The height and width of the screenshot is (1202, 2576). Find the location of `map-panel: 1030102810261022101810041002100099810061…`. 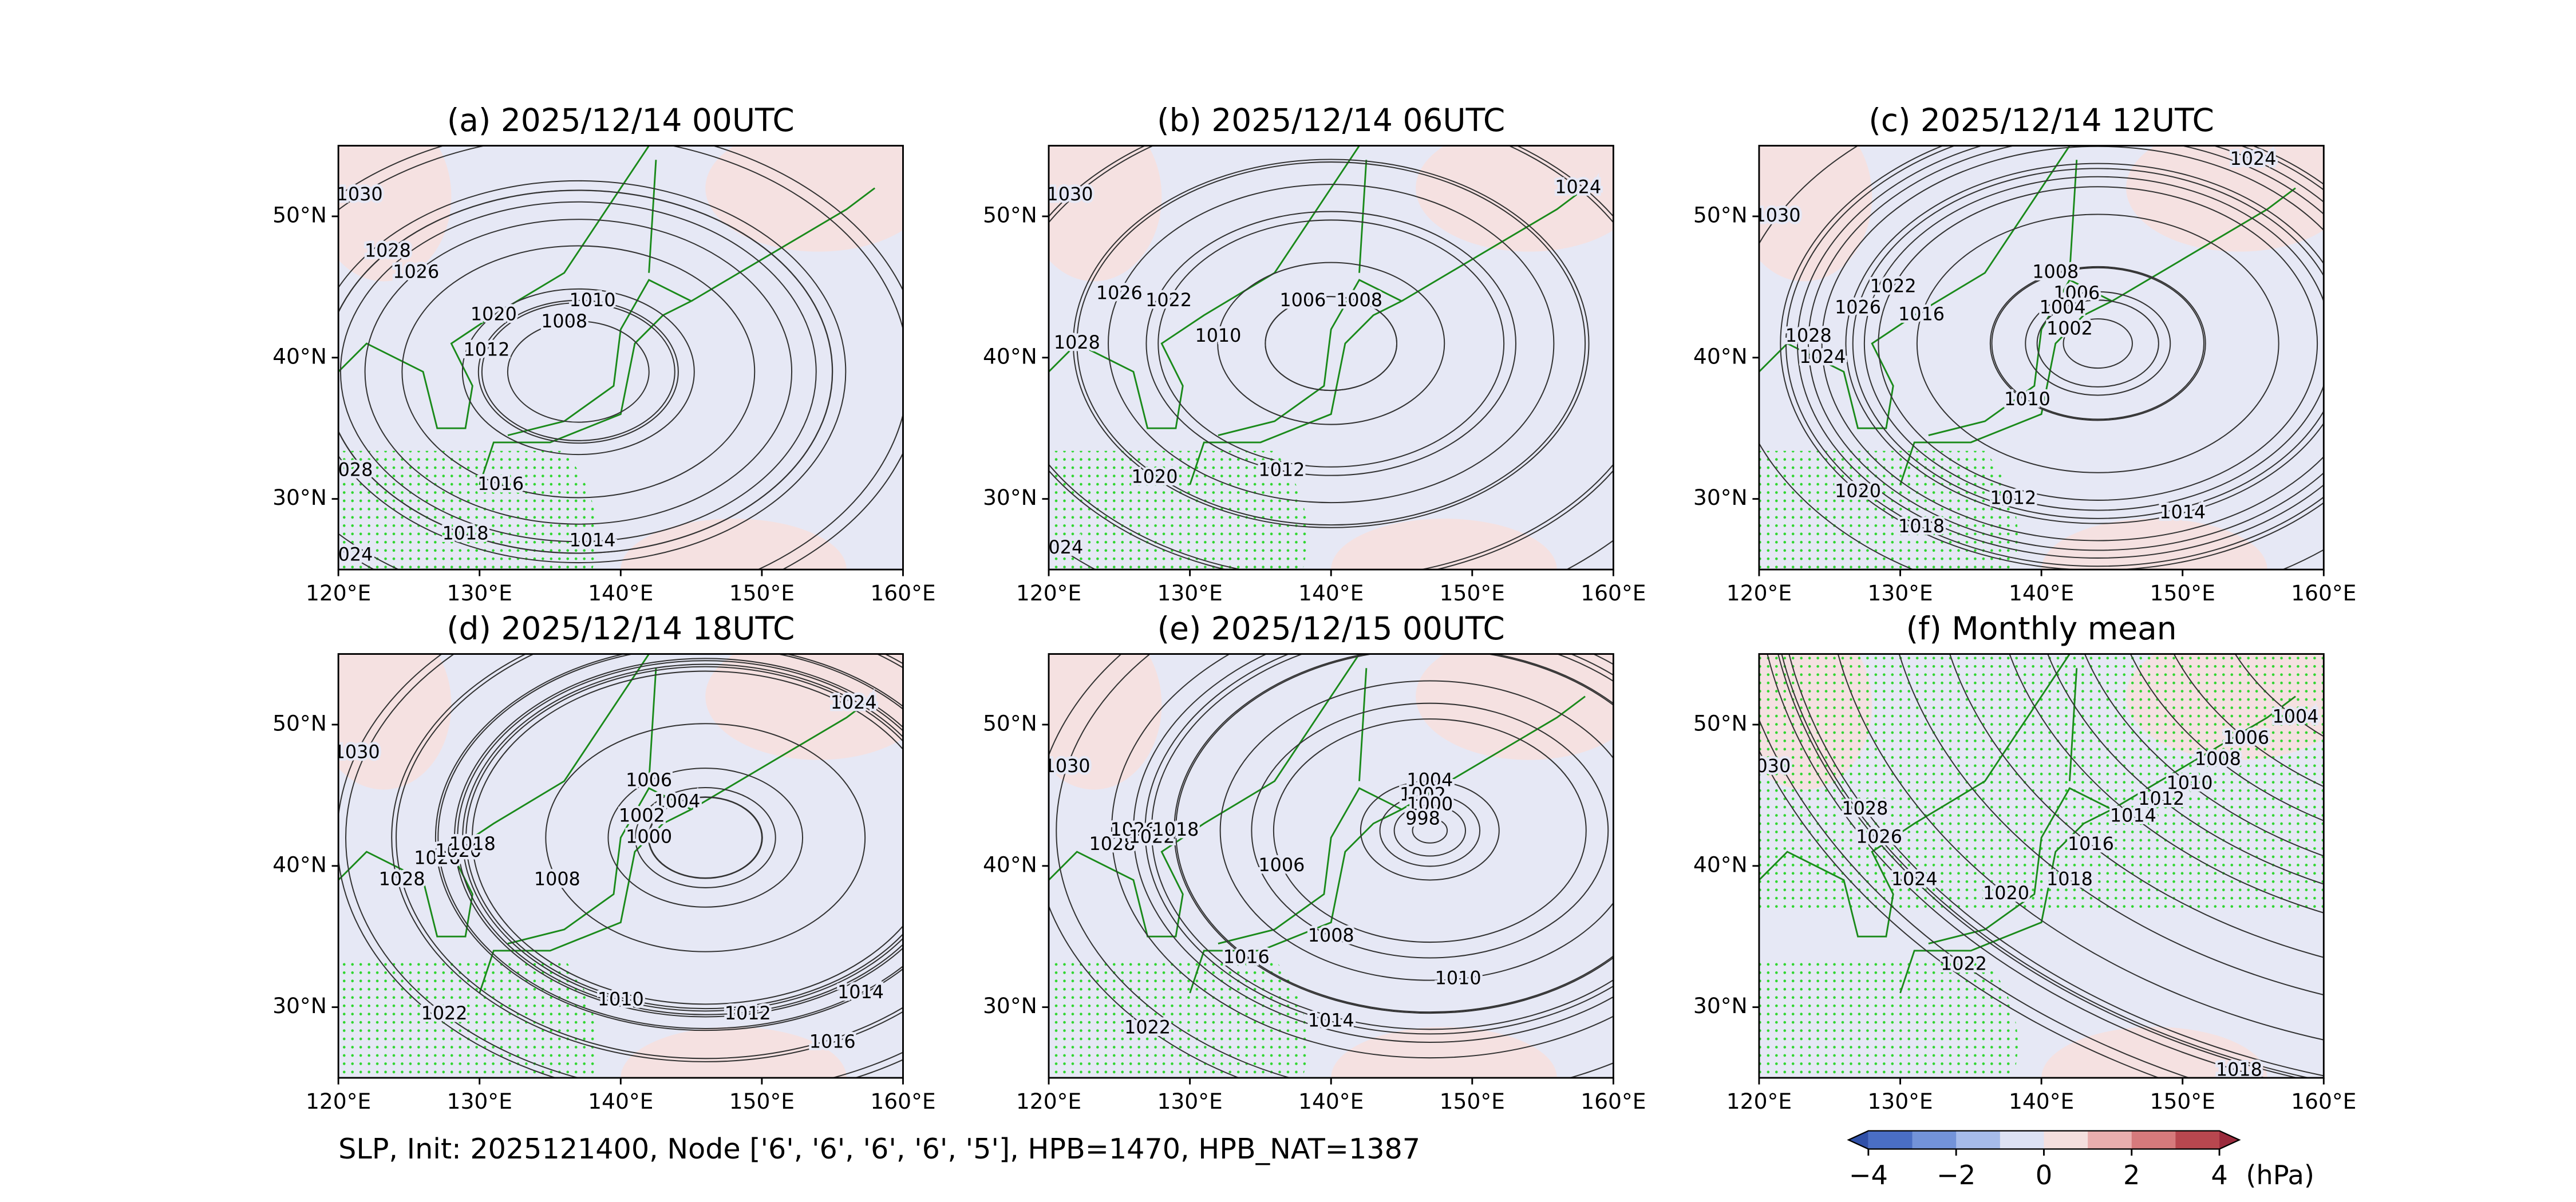

map-panel: 1030102810261022101810041002100099810061… is located at coordinates (1329, 866).